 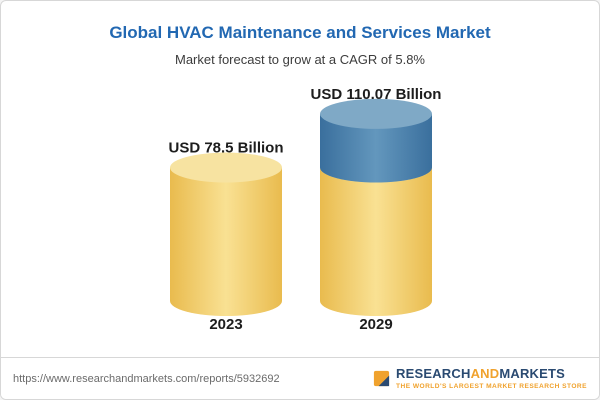 I want to click on growth-segment, so click(x=376, y=140).